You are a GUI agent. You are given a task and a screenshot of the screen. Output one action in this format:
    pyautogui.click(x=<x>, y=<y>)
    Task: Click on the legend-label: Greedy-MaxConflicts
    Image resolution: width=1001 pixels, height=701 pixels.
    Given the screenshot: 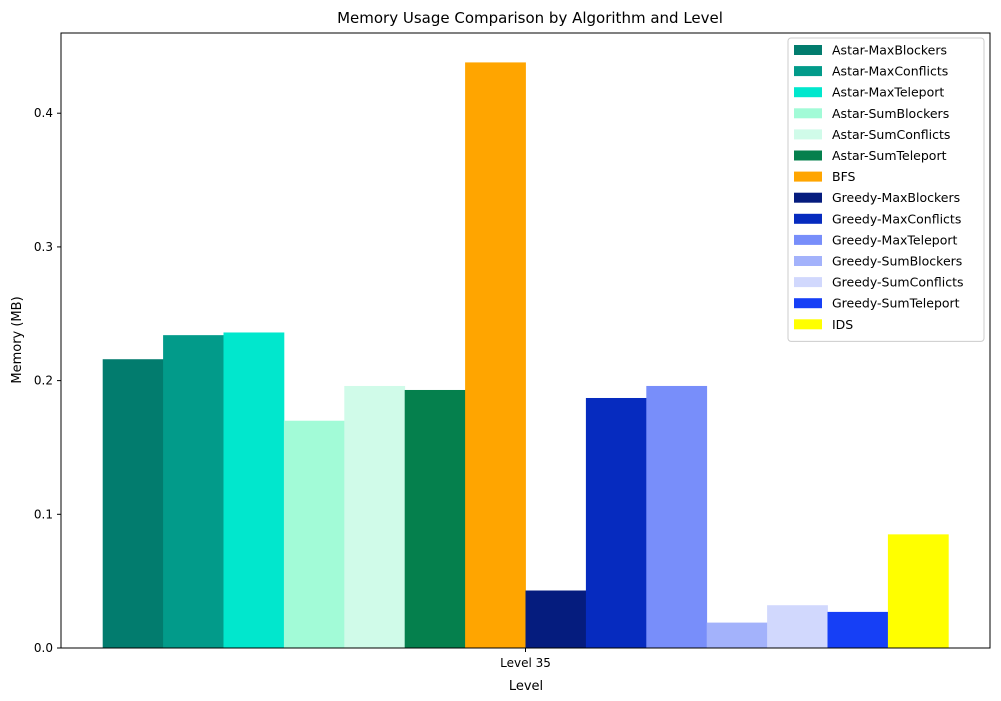 What is the action you would take?
    pyautogui.click(x=896, y=218)
    